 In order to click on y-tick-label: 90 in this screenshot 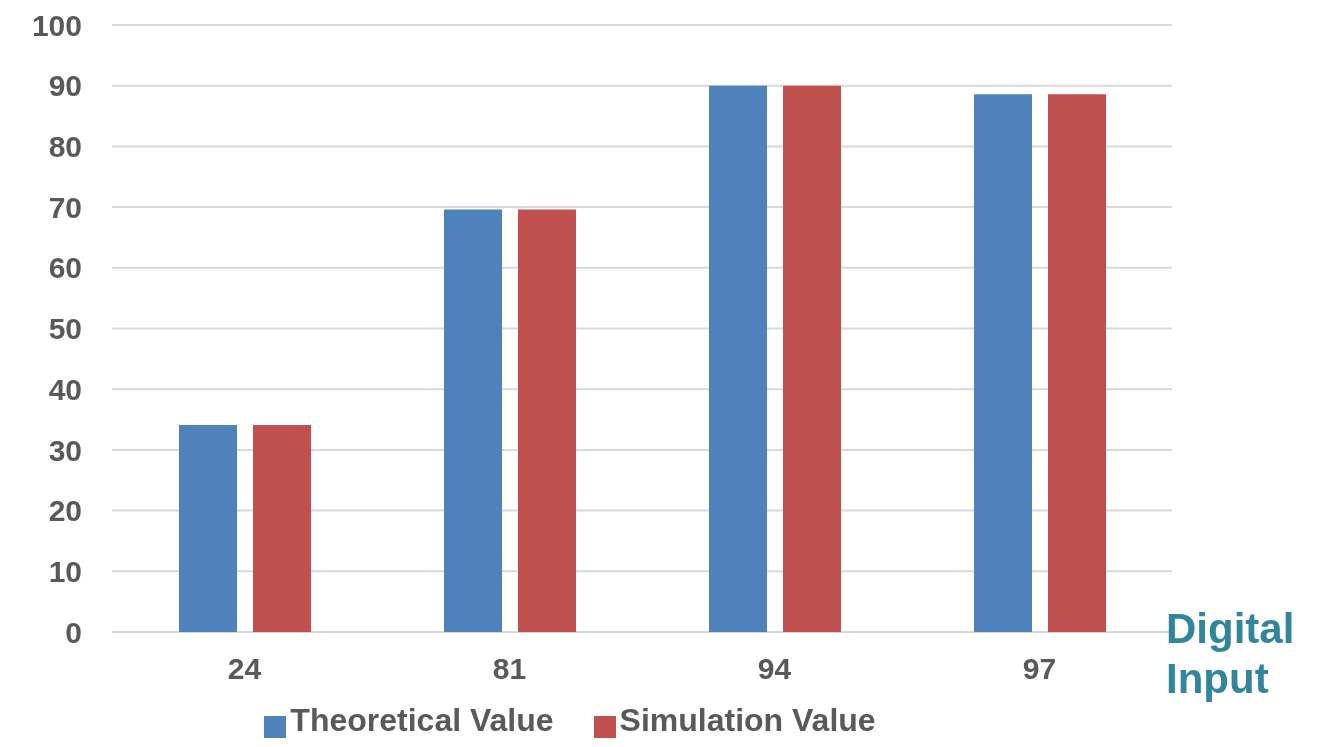, I will do `click(65, 86)`.